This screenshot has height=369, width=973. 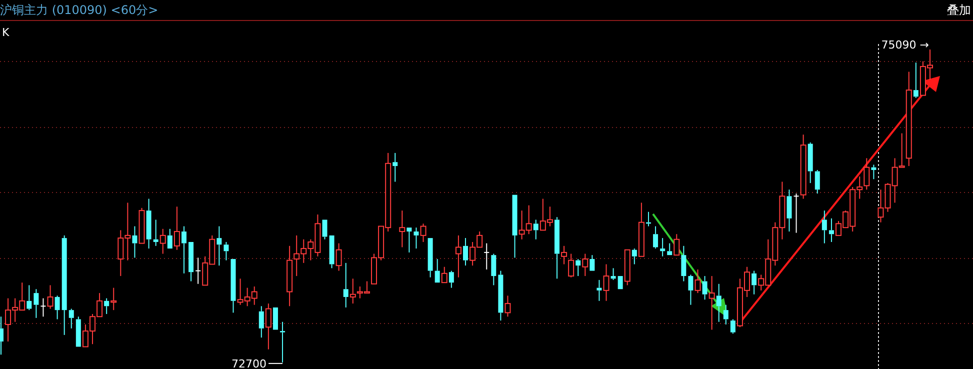 I want to click on annotation: K, so click(x=6, y=32).